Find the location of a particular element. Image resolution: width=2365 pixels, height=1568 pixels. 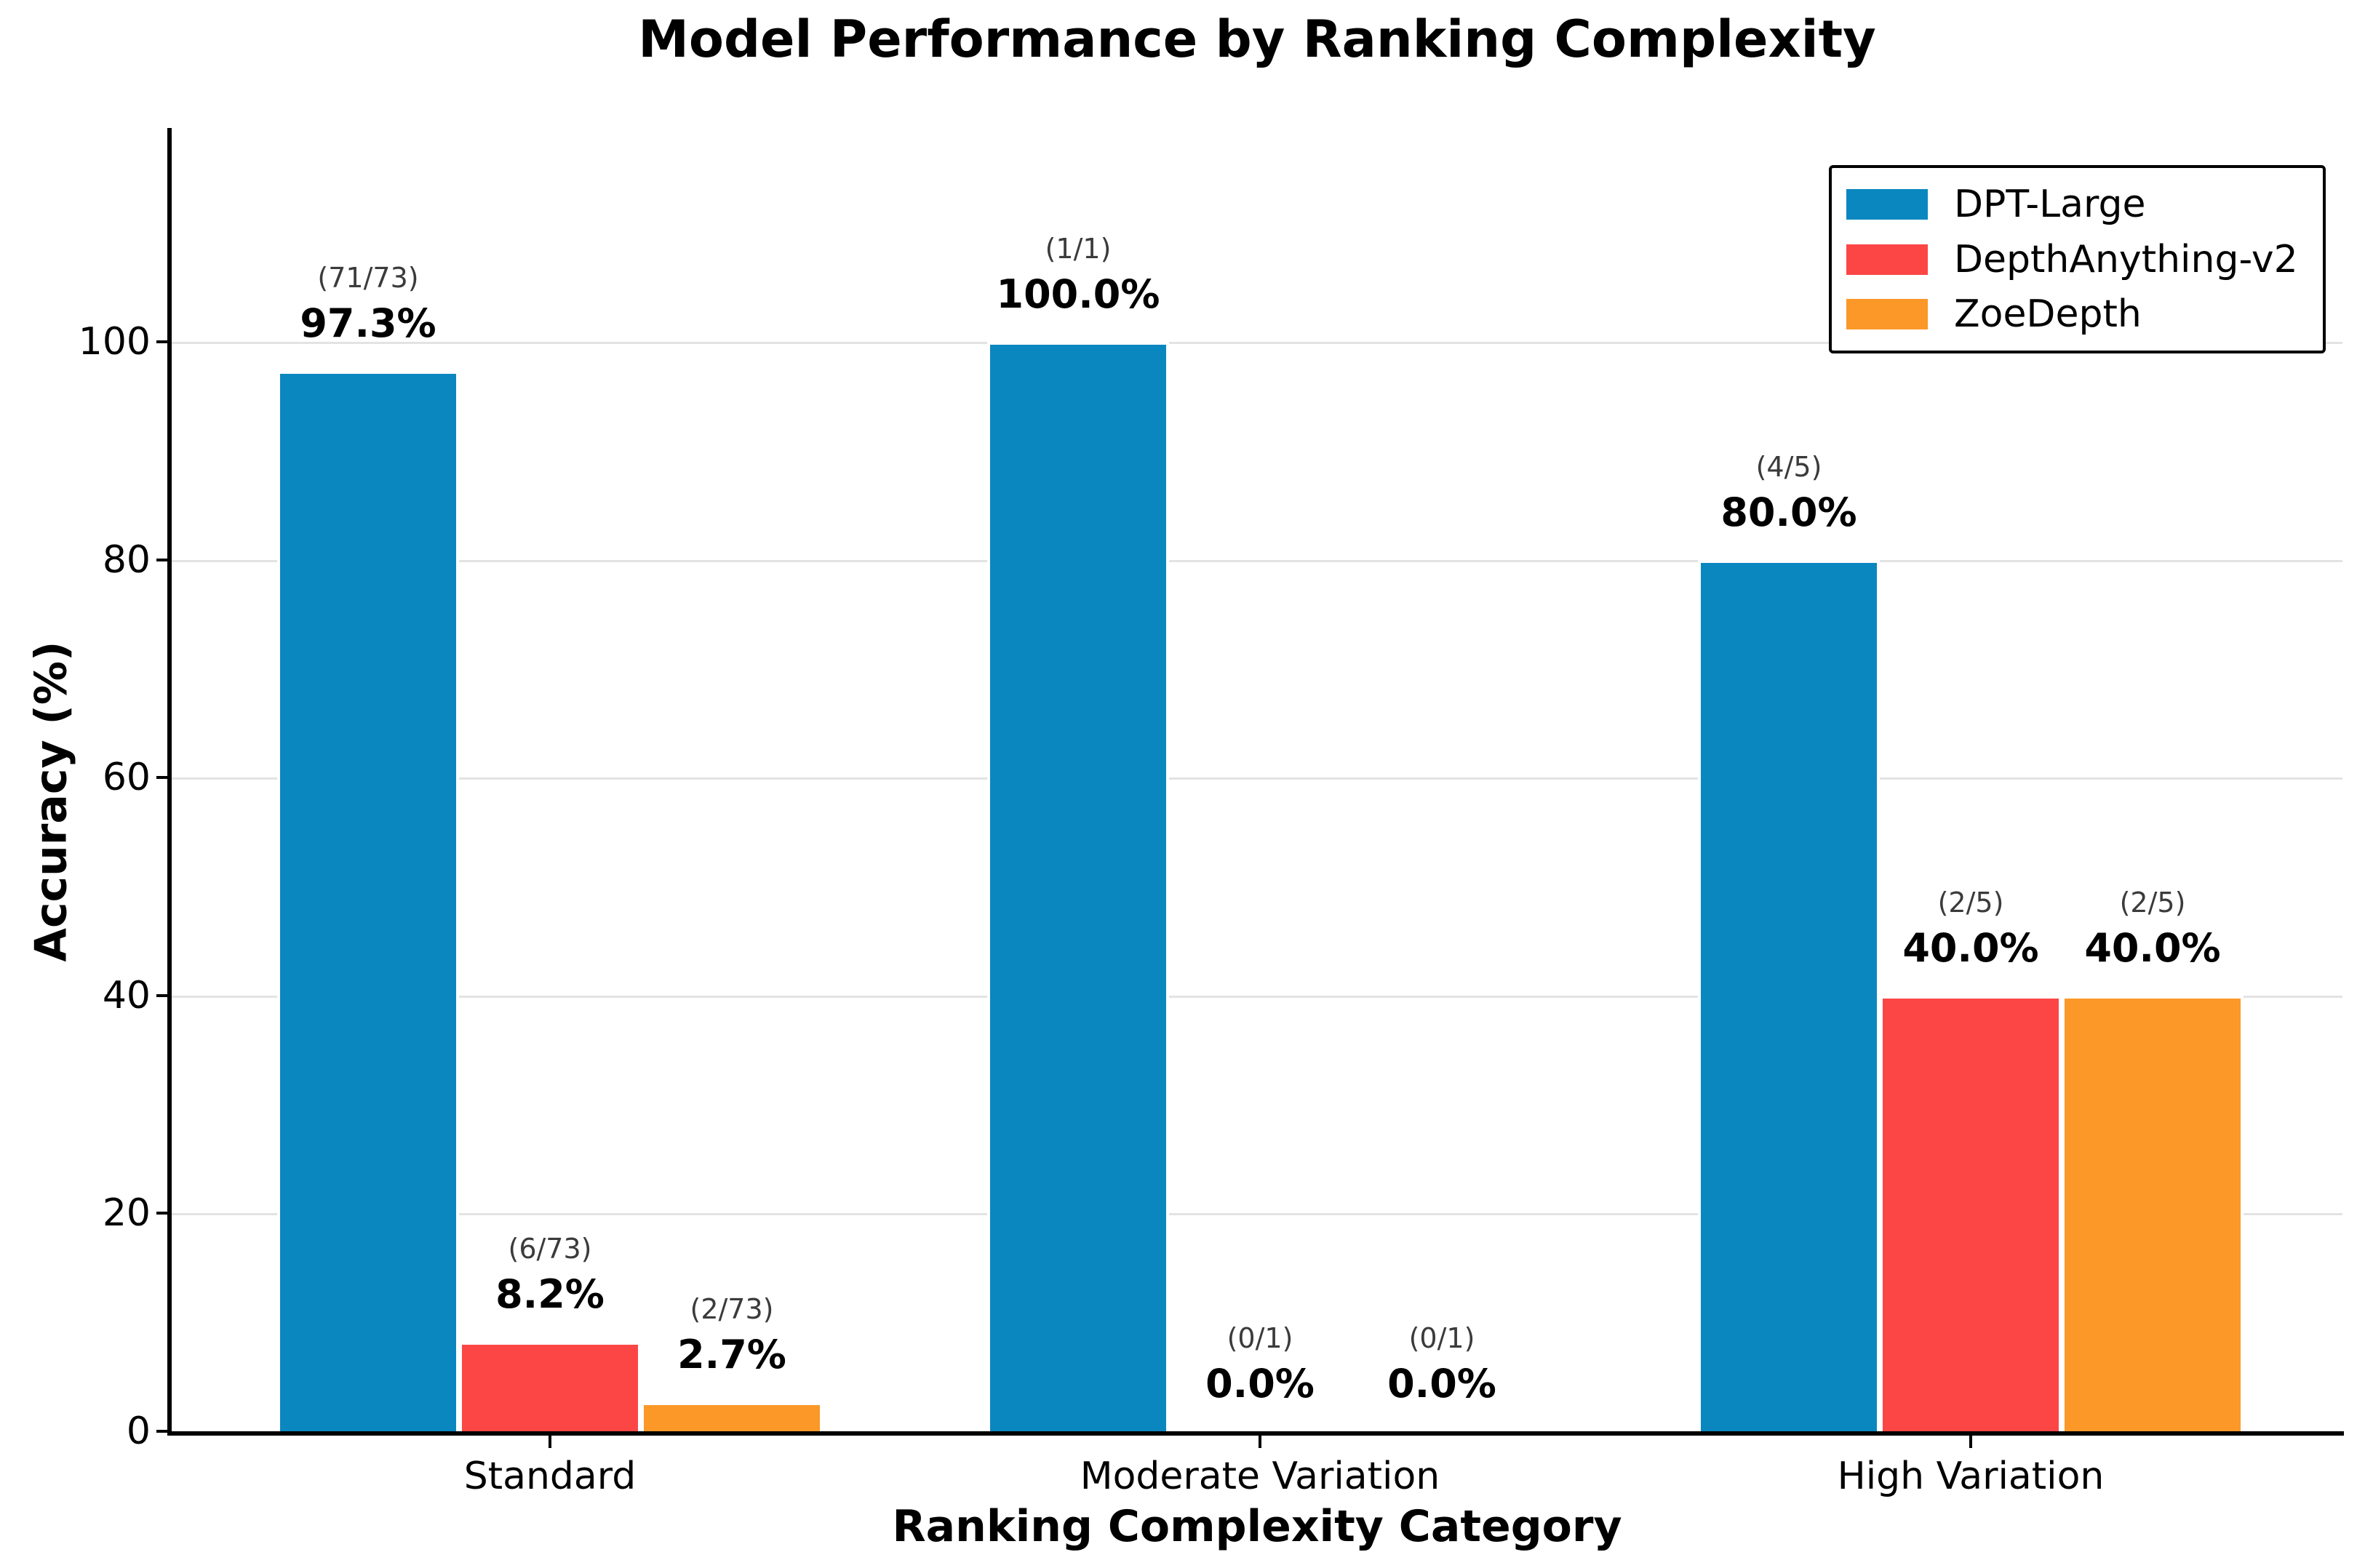

x-tick-label-standard: Standard is located at coordinates (550, 1476).